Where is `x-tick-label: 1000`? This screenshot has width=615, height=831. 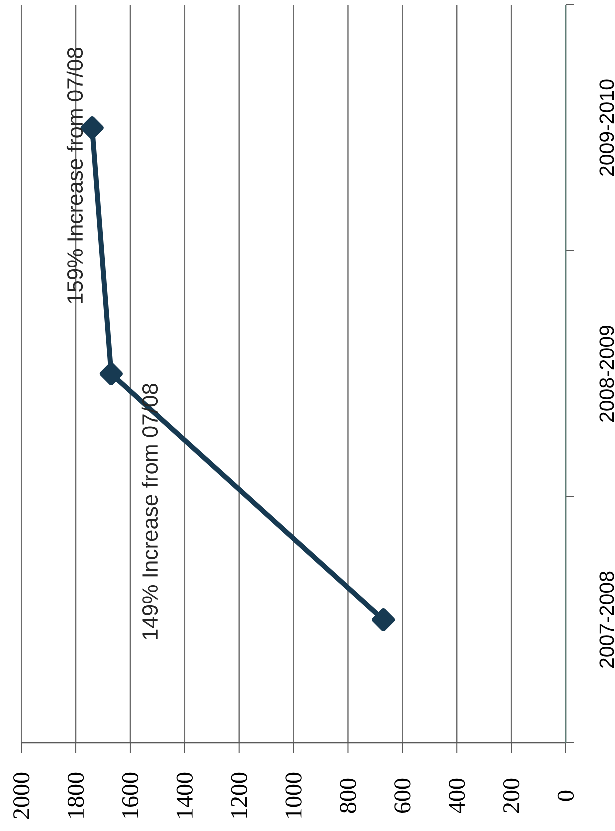 x-tick-label: 1000 is located at coordinates (294, 795).